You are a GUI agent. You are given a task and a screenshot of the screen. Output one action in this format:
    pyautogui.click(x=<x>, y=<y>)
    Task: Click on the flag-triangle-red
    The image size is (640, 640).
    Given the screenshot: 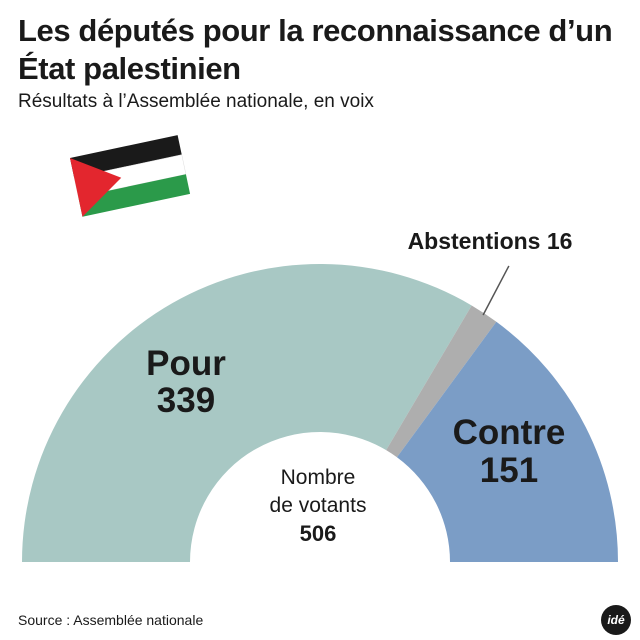 What is the action you would take?
    pyautogui.click(x=96, y=187)
    